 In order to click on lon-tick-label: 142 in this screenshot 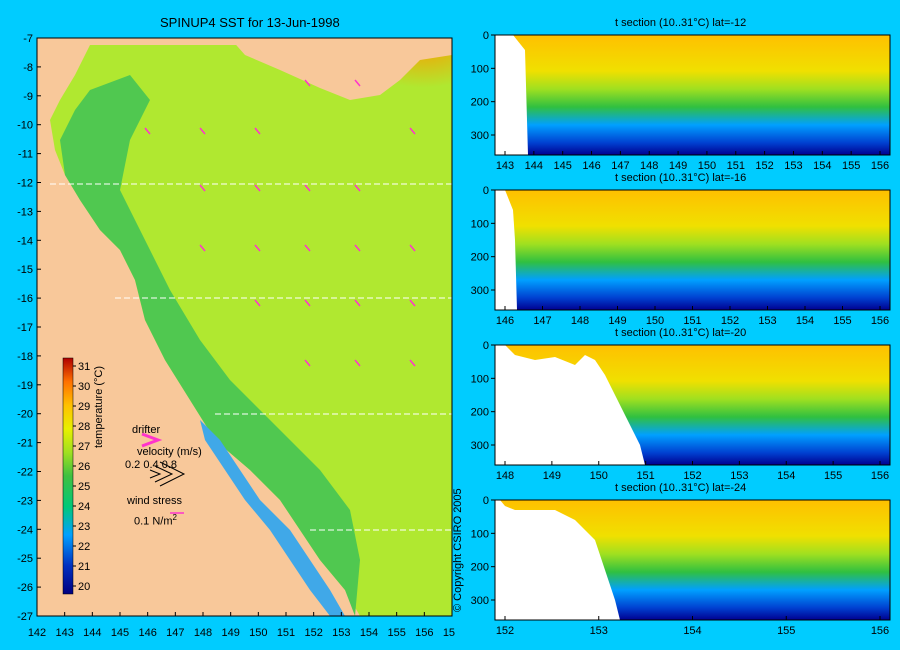, I will do `click(37, 633)`.